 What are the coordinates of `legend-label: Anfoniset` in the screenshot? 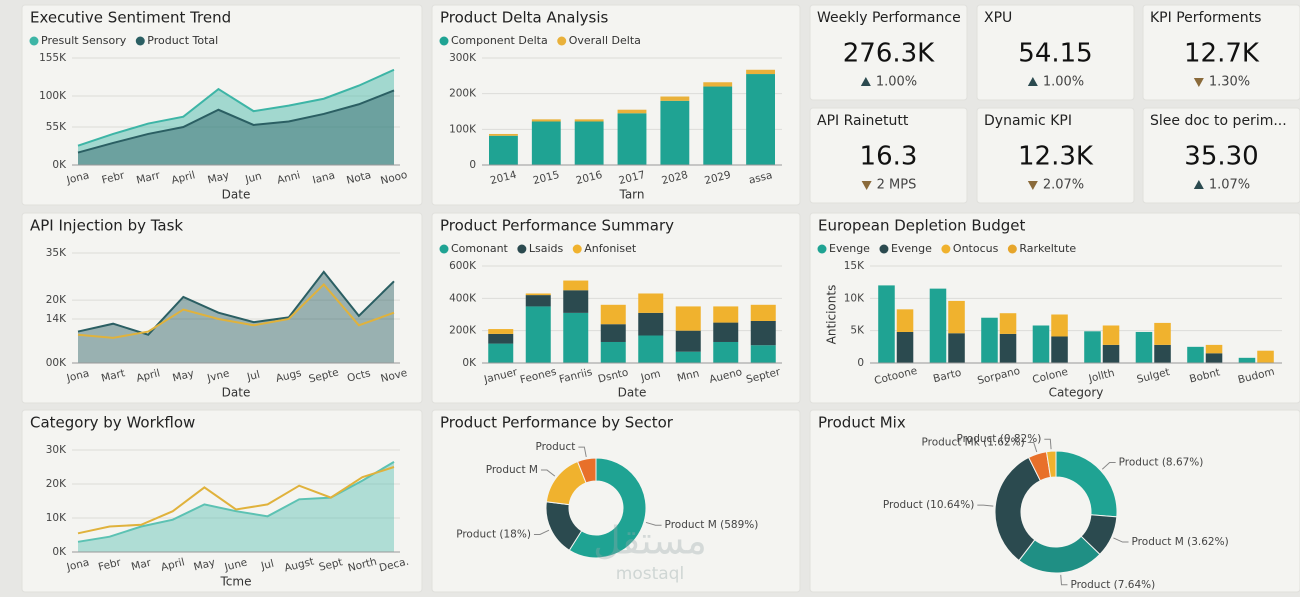 It's located at (610, 248).